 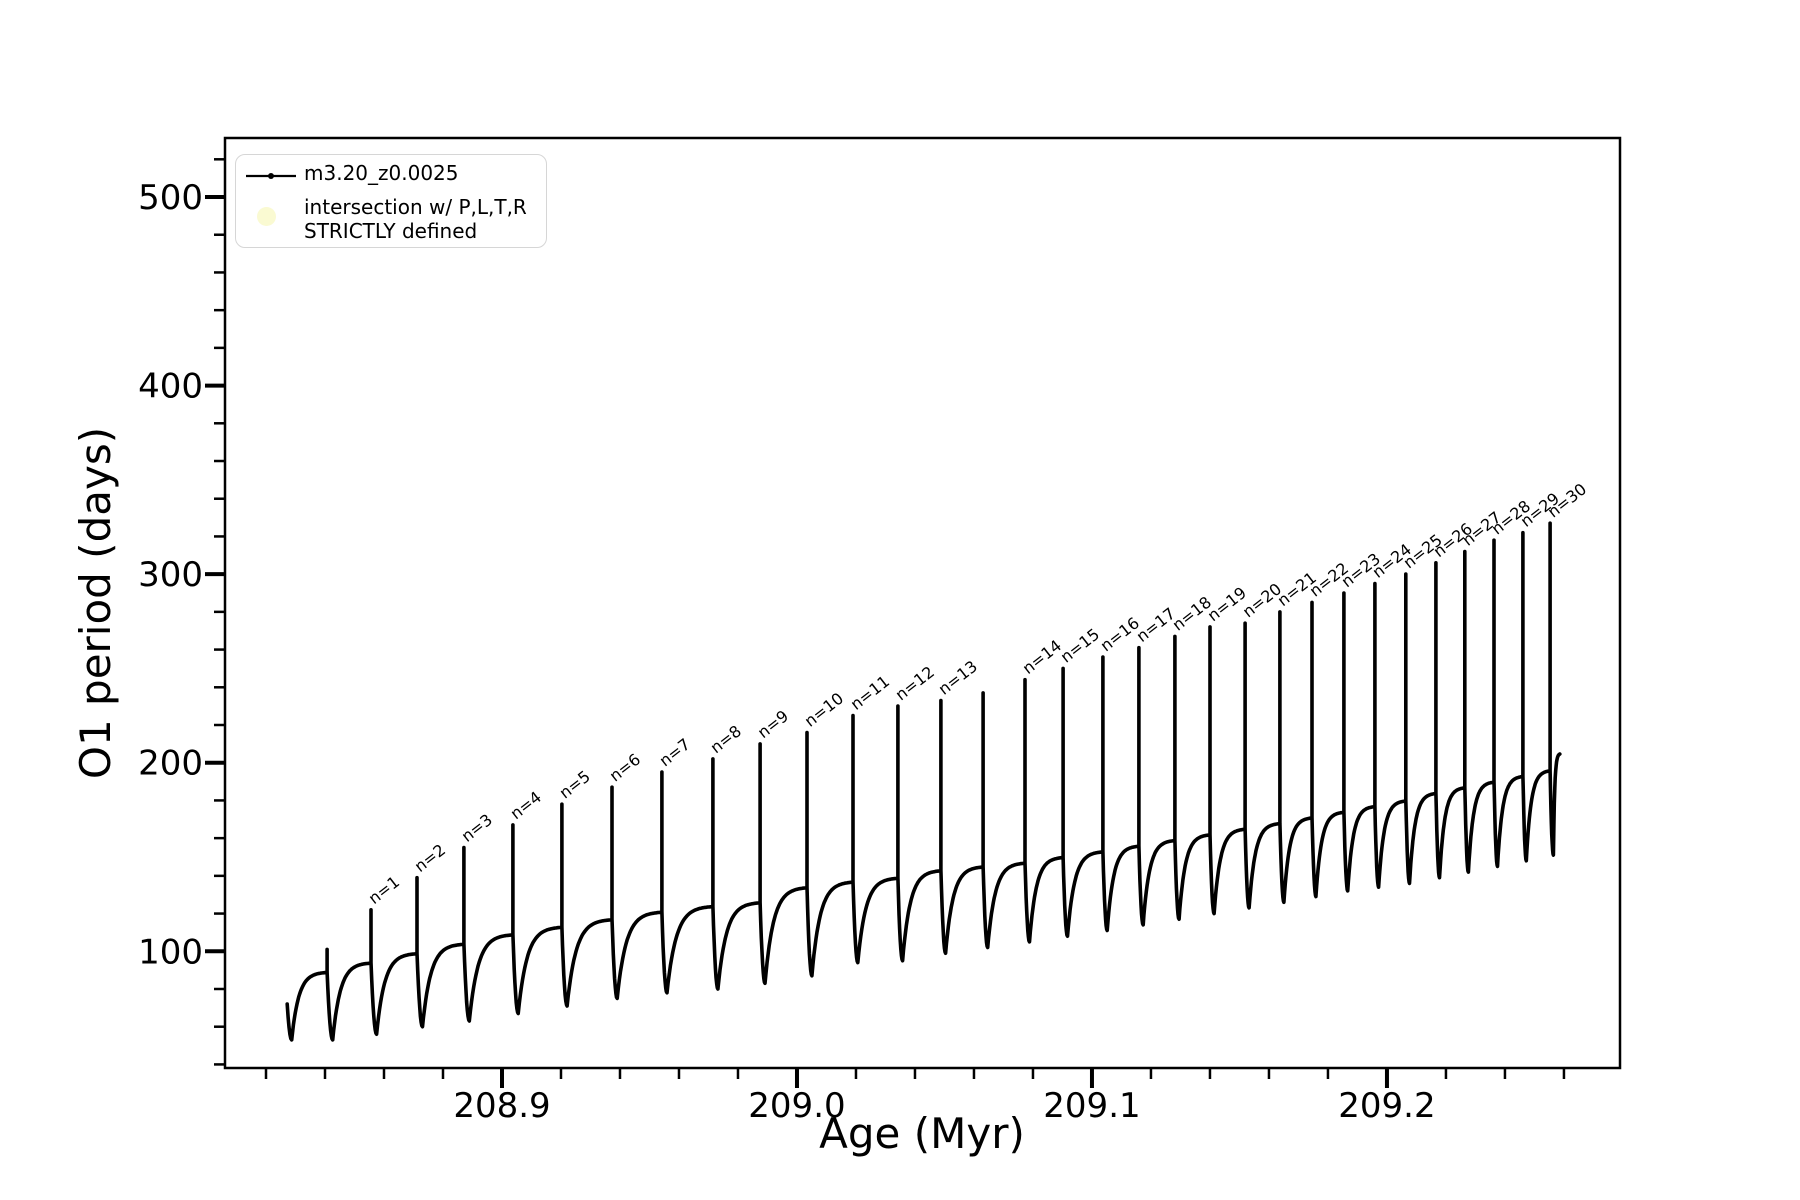 What do you see at coordinates (675, 753) in the screenshot?
I see `spike-label: n=7` at bounding box center [675, 753].